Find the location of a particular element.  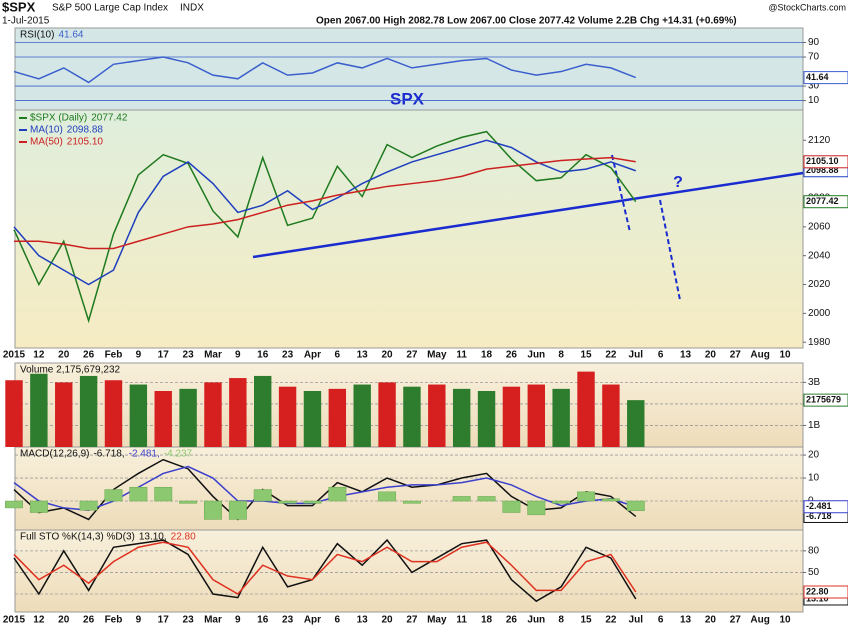

x-tick-label: 12 is located at coordinates (39, 355).